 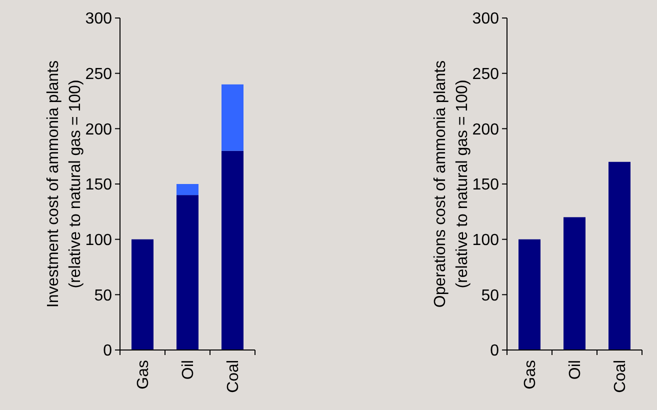 What do you see at coordinates (451, 184) in the screenshot?
I see `y-axis-title: Operations cost of ammonia plants (relative to natural gas = 100)` at bounding box center [451, 184].